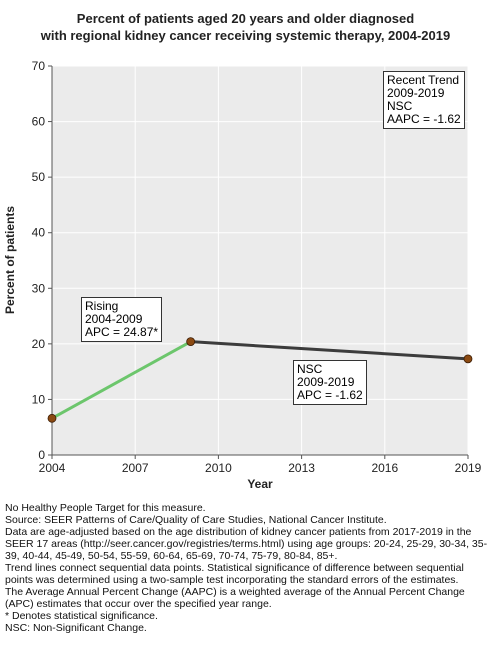 The width and height of the screenshot is (491, 646). I want to click on data-point-2009, so click(191, 342).